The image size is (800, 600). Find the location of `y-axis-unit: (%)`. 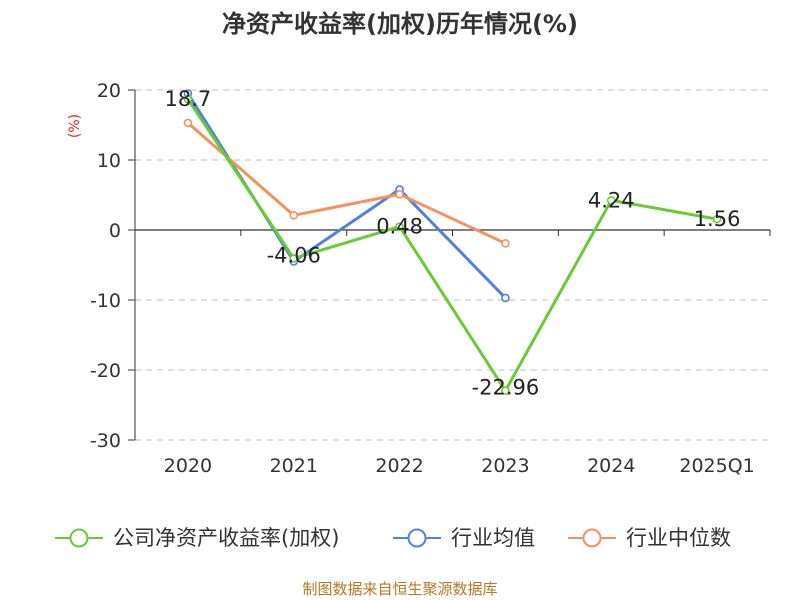

y-axis-unit: (%) is located at coordinates (75, 126).